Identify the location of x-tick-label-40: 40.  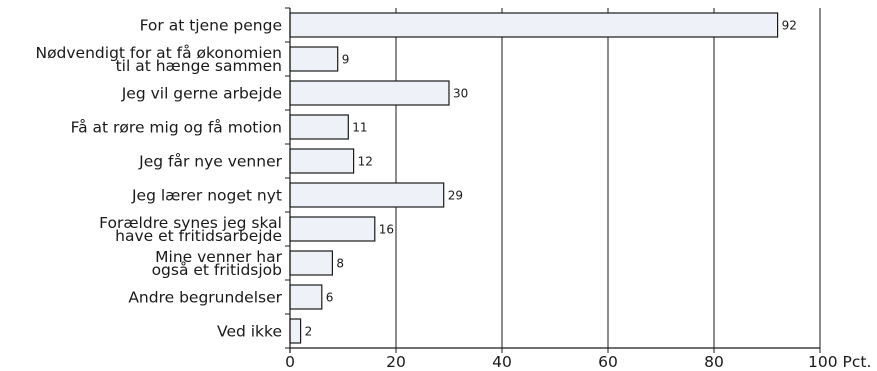
(502, 362).